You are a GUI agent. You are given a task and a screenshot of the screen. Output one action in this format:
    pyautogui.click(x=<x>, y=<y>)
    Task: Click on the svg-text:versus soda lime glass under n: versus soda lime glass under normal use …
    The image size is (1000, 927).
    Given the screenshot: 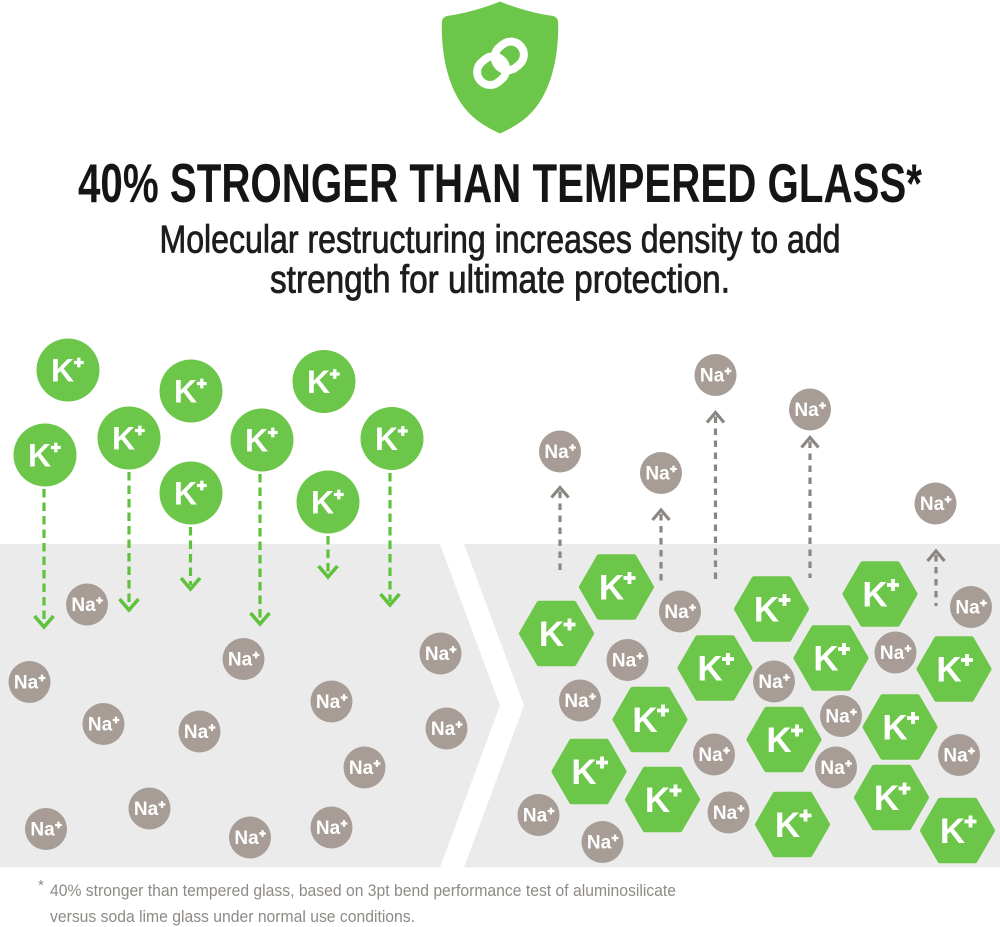 What is the action you would take?
    pyautogui.click(x=232, y=917)
    